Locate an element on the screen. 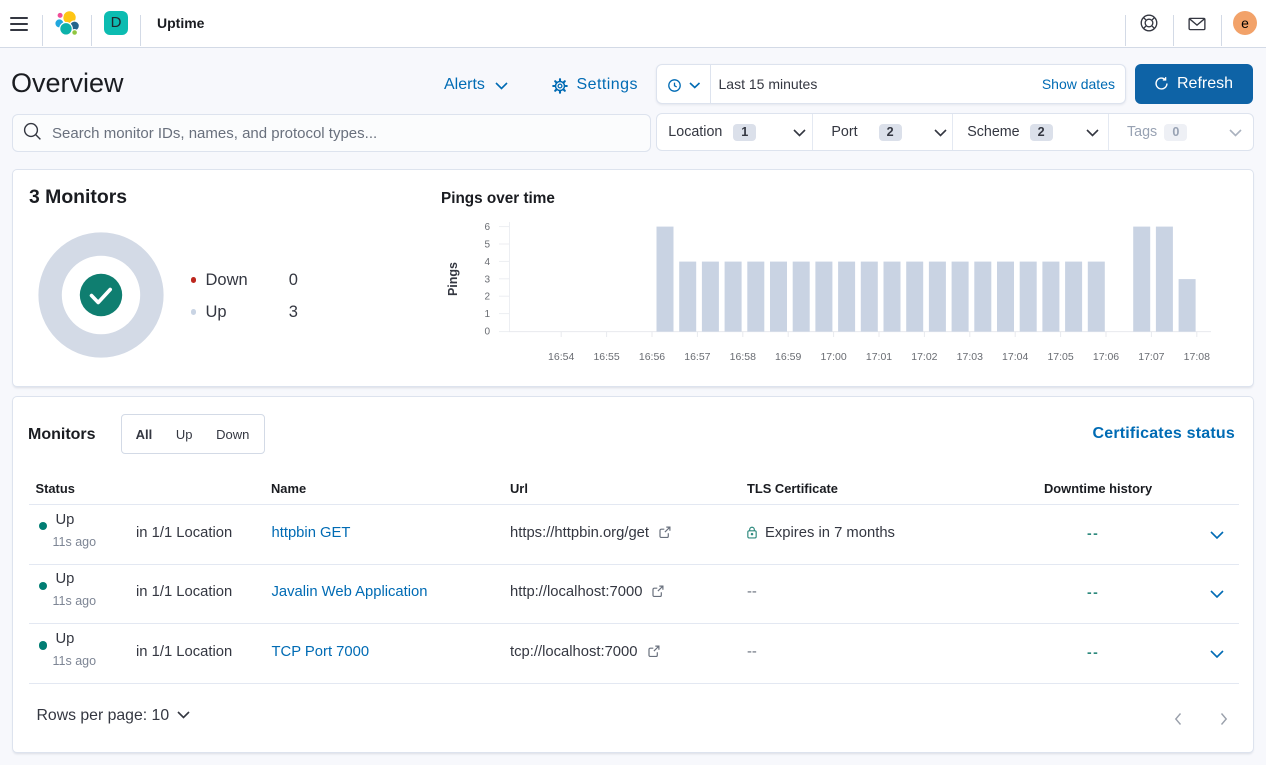  svg-text: 4 is located at coordinates (487, 262).